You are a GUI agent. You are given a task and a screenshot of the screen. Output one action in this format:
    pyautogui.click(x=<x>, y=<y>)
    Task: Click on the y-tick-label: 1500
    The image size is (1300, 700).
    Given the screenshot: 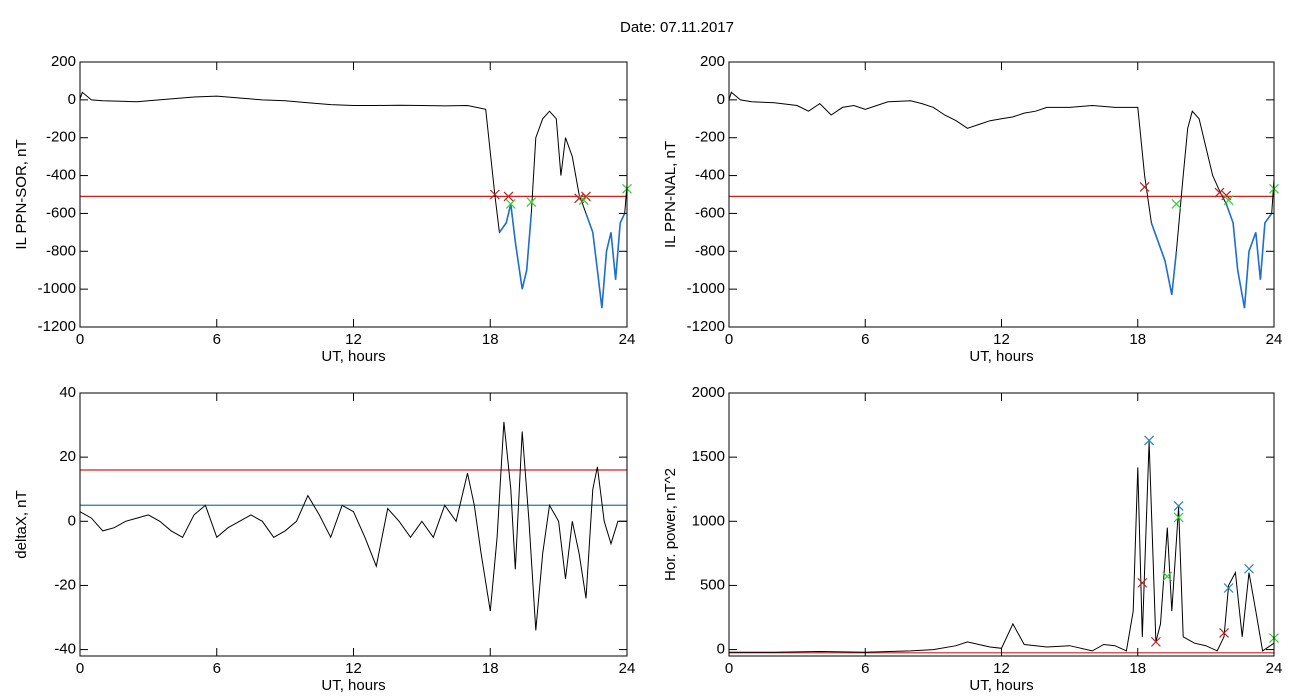 What is the action you would take?
    pyautogui.click(x=708, y=456)
    